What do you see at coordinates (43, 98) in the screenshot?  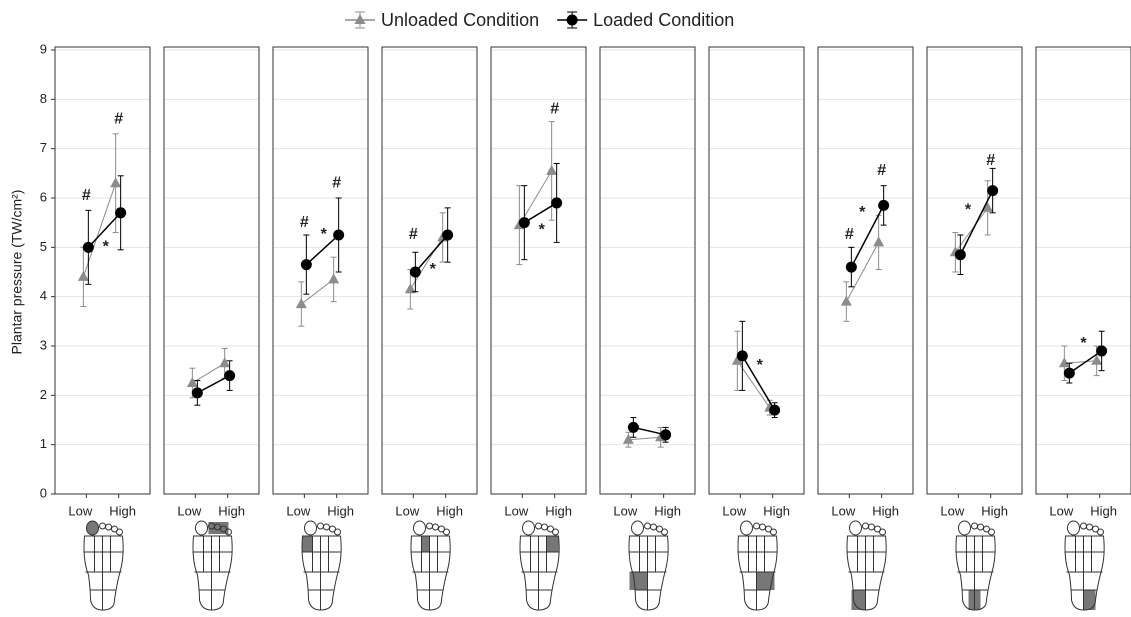 I see `y-tick-label: 8` at bounding box center [43, 98].